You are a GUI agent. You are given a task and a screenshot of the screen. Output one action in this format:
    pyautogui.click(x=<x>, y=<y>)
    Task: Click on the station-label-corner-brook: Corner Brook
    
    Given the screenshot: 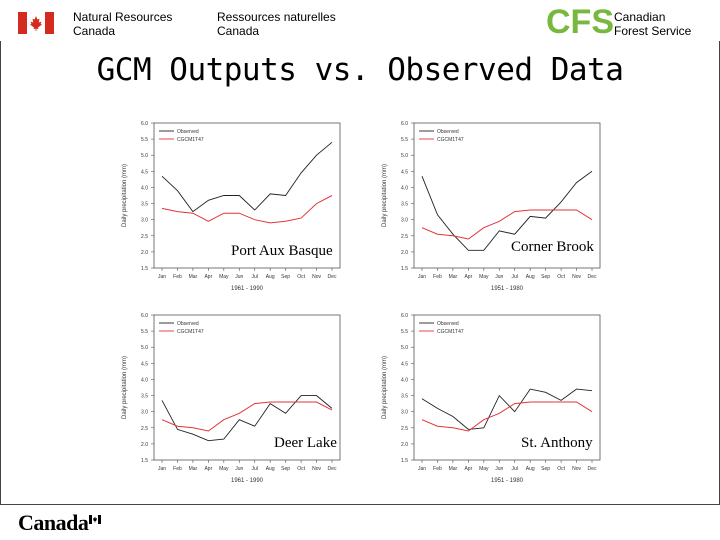 What is the action you would take?
    pyautogui.click(x=552, y=247)
    